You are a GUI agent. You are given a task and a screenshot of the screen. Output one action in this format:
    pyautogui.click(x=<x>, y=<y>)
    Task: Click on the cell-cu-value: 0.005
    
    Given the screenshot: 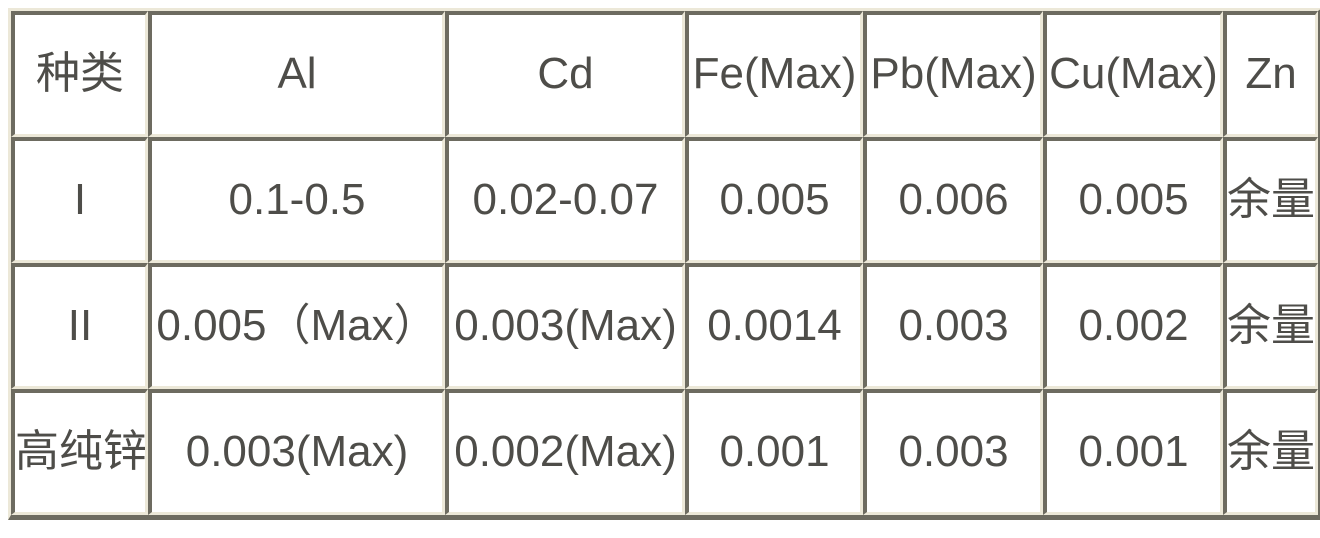 What is the action you would take?
    pyautogui.click(x=1133, y=200)
    